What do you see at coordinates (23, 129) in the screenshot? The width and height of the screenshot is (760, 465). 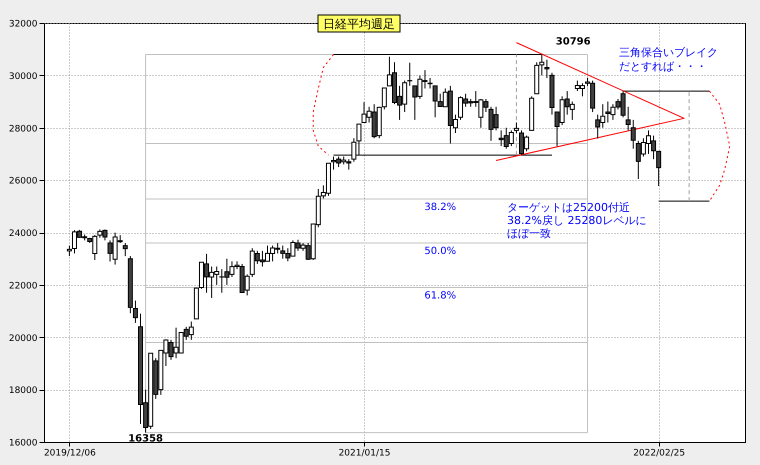 I see `y-tick-label: 28000` at bounding box center [23, 129].